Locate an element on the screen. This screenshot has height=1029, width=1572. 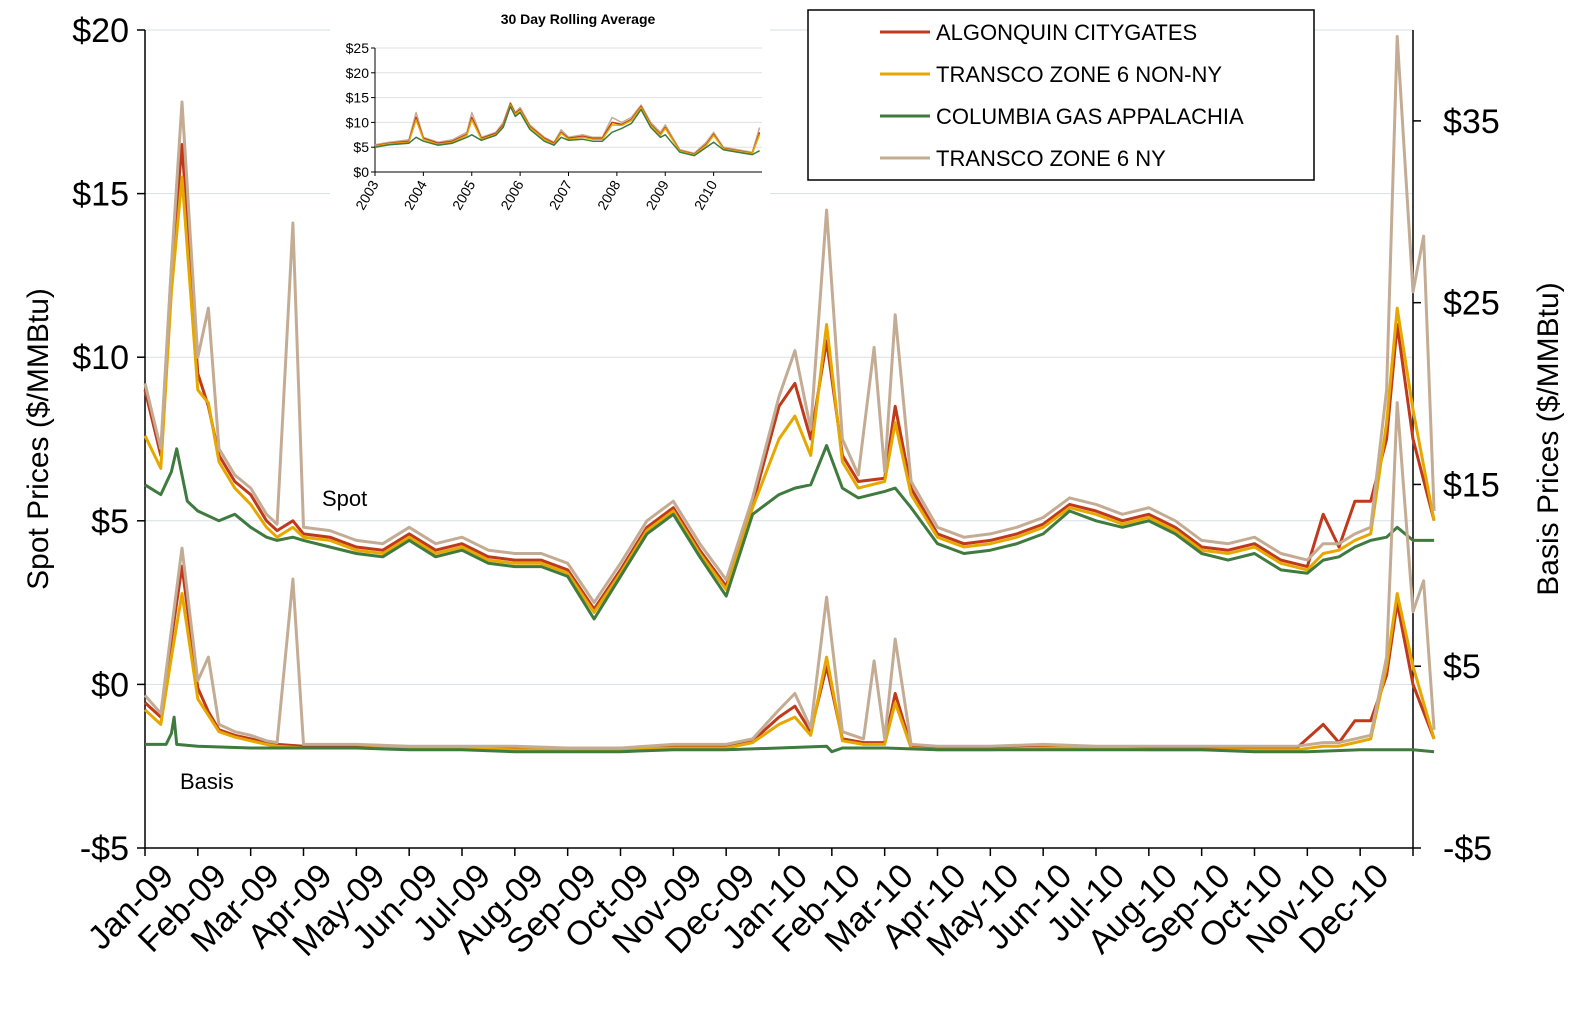
y-tick-label: -$5 is located at coordinates (104, 849).